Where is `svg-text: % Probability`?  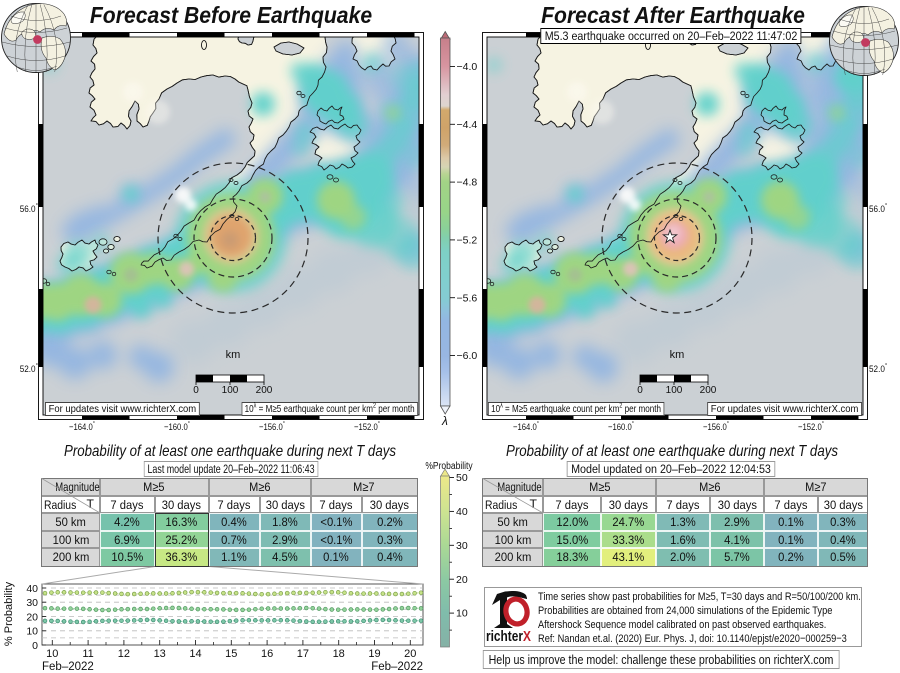
svg-text: % Probability is located at coordinates (9, 613).